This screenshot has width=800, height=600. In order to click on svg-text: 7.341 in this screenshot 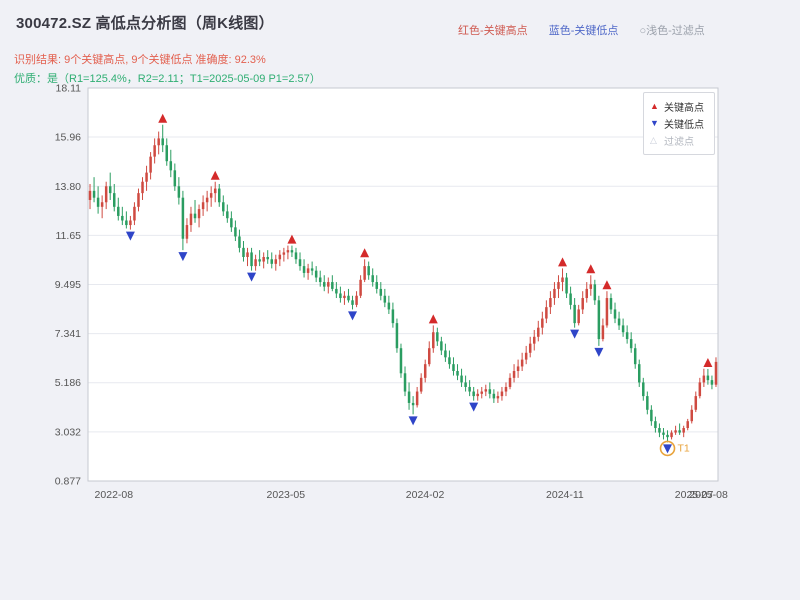, I will do `click(68, 334)`.